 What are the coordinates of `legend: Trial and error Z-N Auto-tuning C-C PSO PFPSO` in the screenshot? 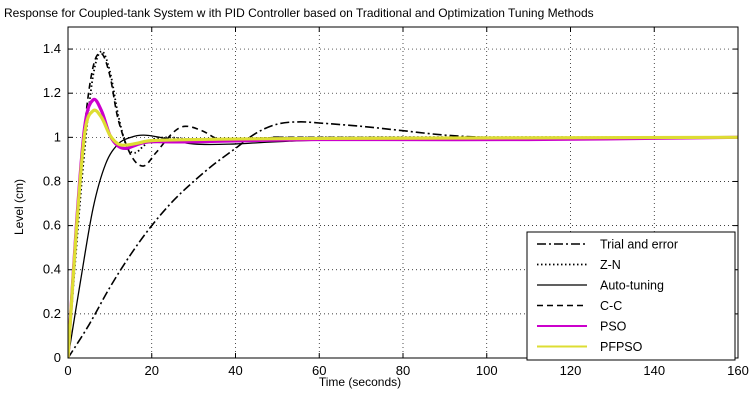 It's located at (631, 296).